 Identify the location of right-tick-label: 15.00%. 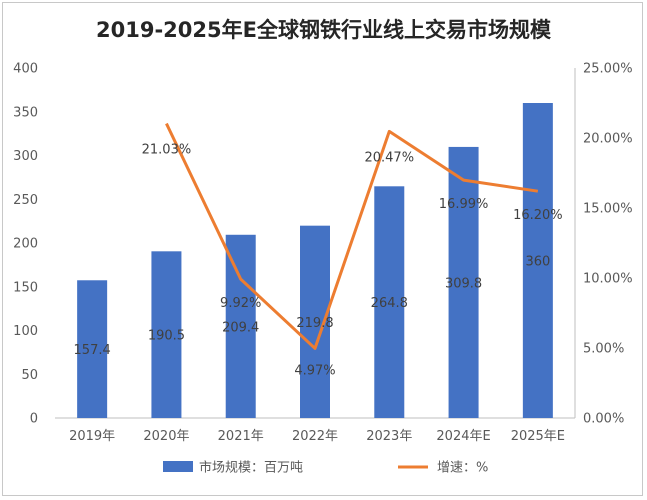
(608, 209).